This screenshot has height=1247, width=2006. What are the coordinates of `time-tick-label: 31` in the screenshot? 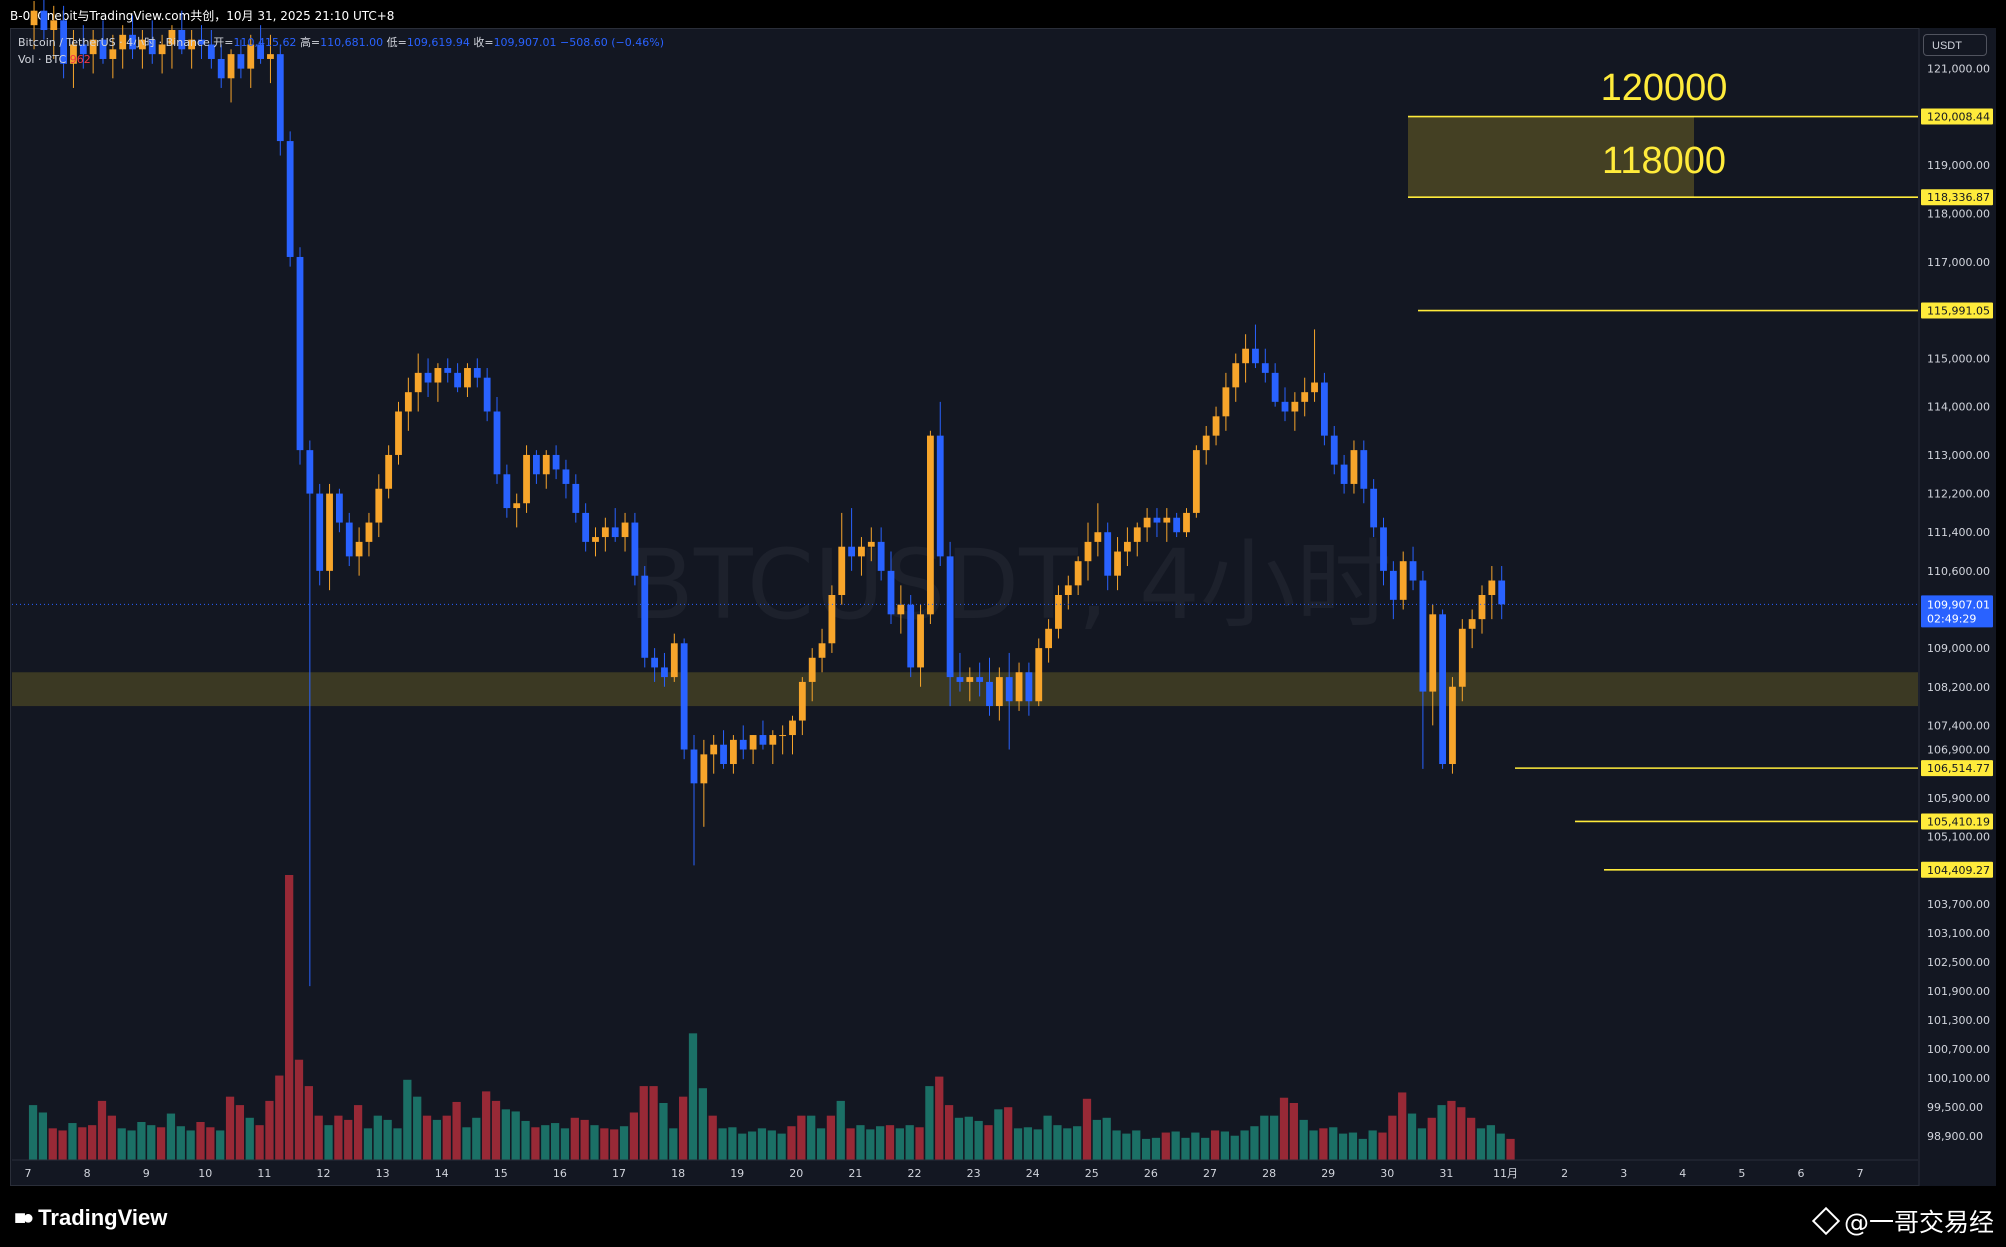 It's located at (1446, 1173).